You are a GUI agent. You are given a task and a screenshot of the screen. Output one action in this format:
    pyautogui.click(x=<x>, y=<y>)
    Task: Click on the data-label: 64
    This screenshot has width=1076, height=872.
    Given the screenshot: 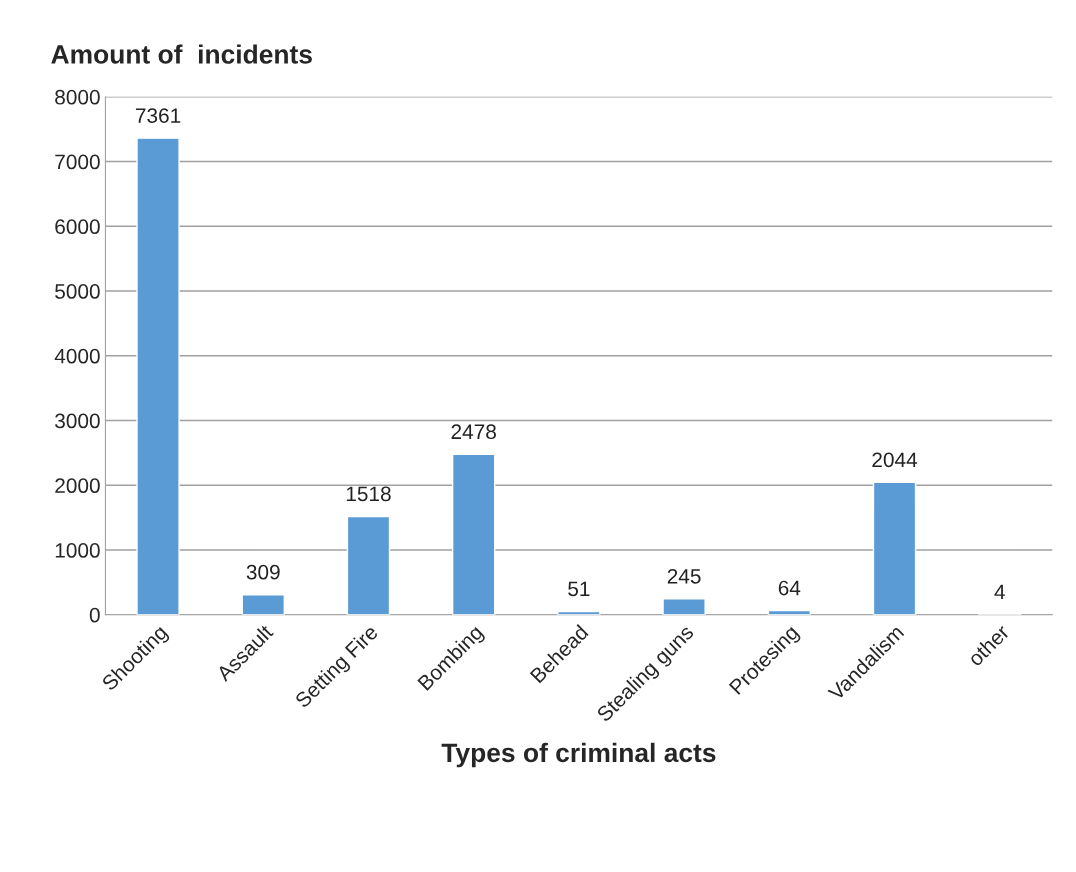 What is the action you would take?
    pyautogui.click(x=789, y=588)
    